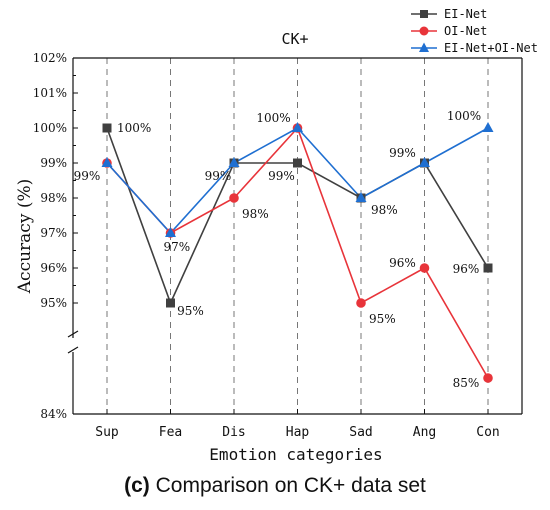 The width and height of the screenshot is (550, 510). I want to click on marker-ei-net-hap, so click(297, 163).